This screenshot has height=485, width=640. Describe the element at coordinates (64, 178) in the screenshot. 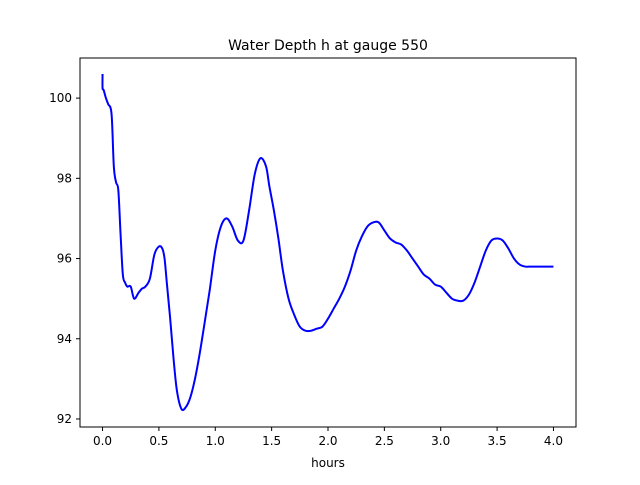

I see `y-tick-label: 98` at that location.